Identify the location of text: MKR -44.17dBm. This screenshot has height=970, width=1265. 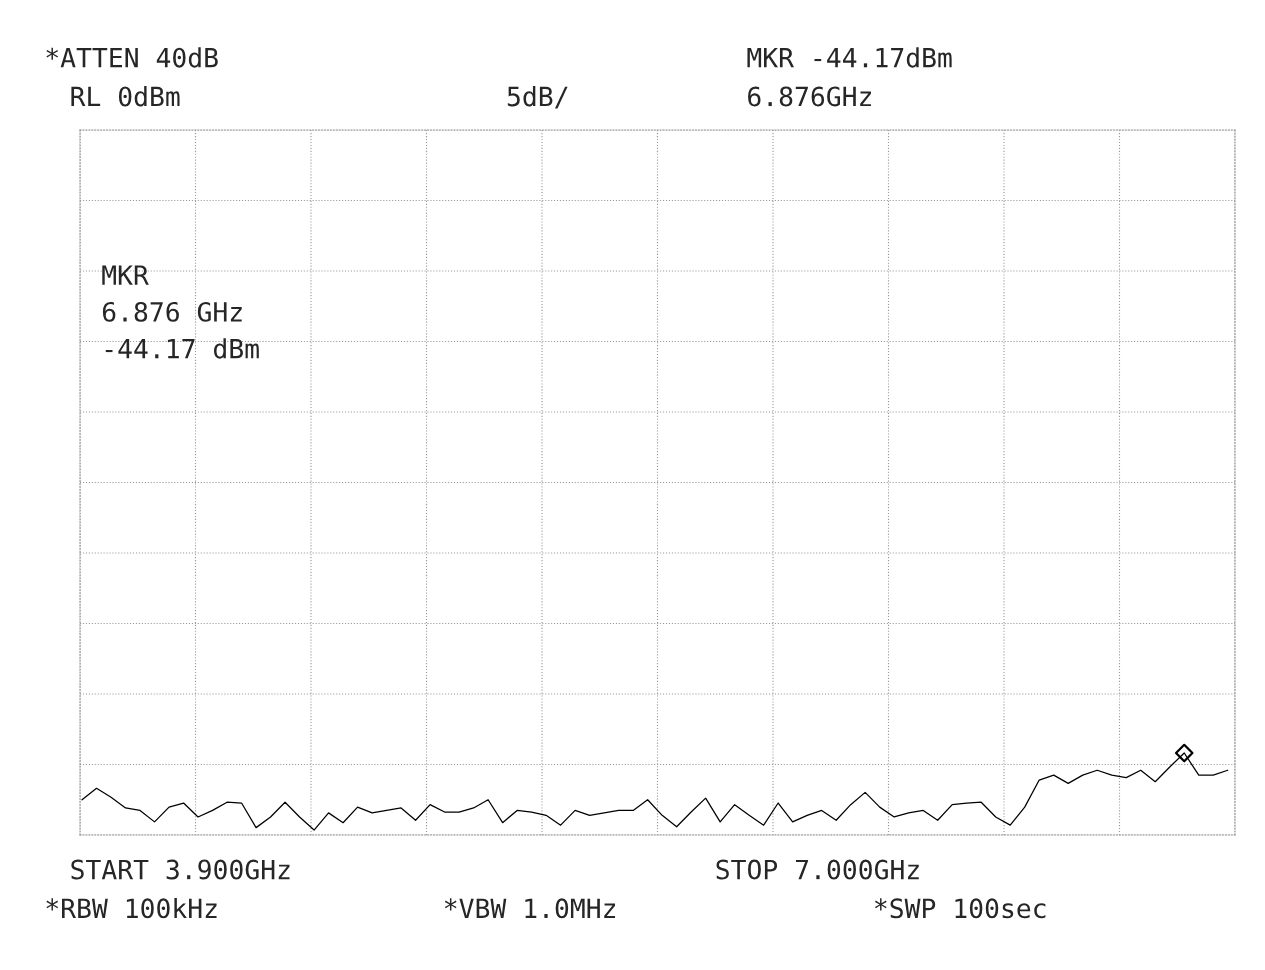
(849, 57).